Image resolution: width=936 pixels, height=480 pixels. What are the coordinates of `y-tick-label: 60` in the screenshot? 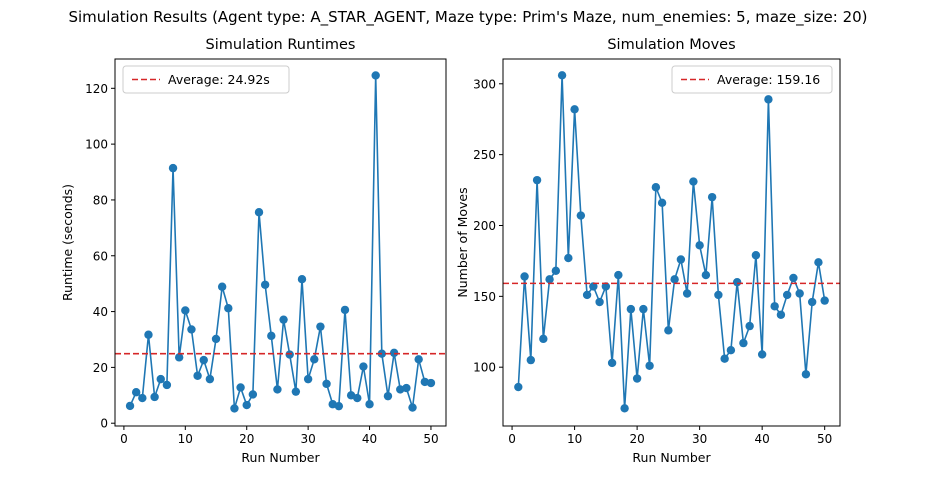 It's located at (100, 256).